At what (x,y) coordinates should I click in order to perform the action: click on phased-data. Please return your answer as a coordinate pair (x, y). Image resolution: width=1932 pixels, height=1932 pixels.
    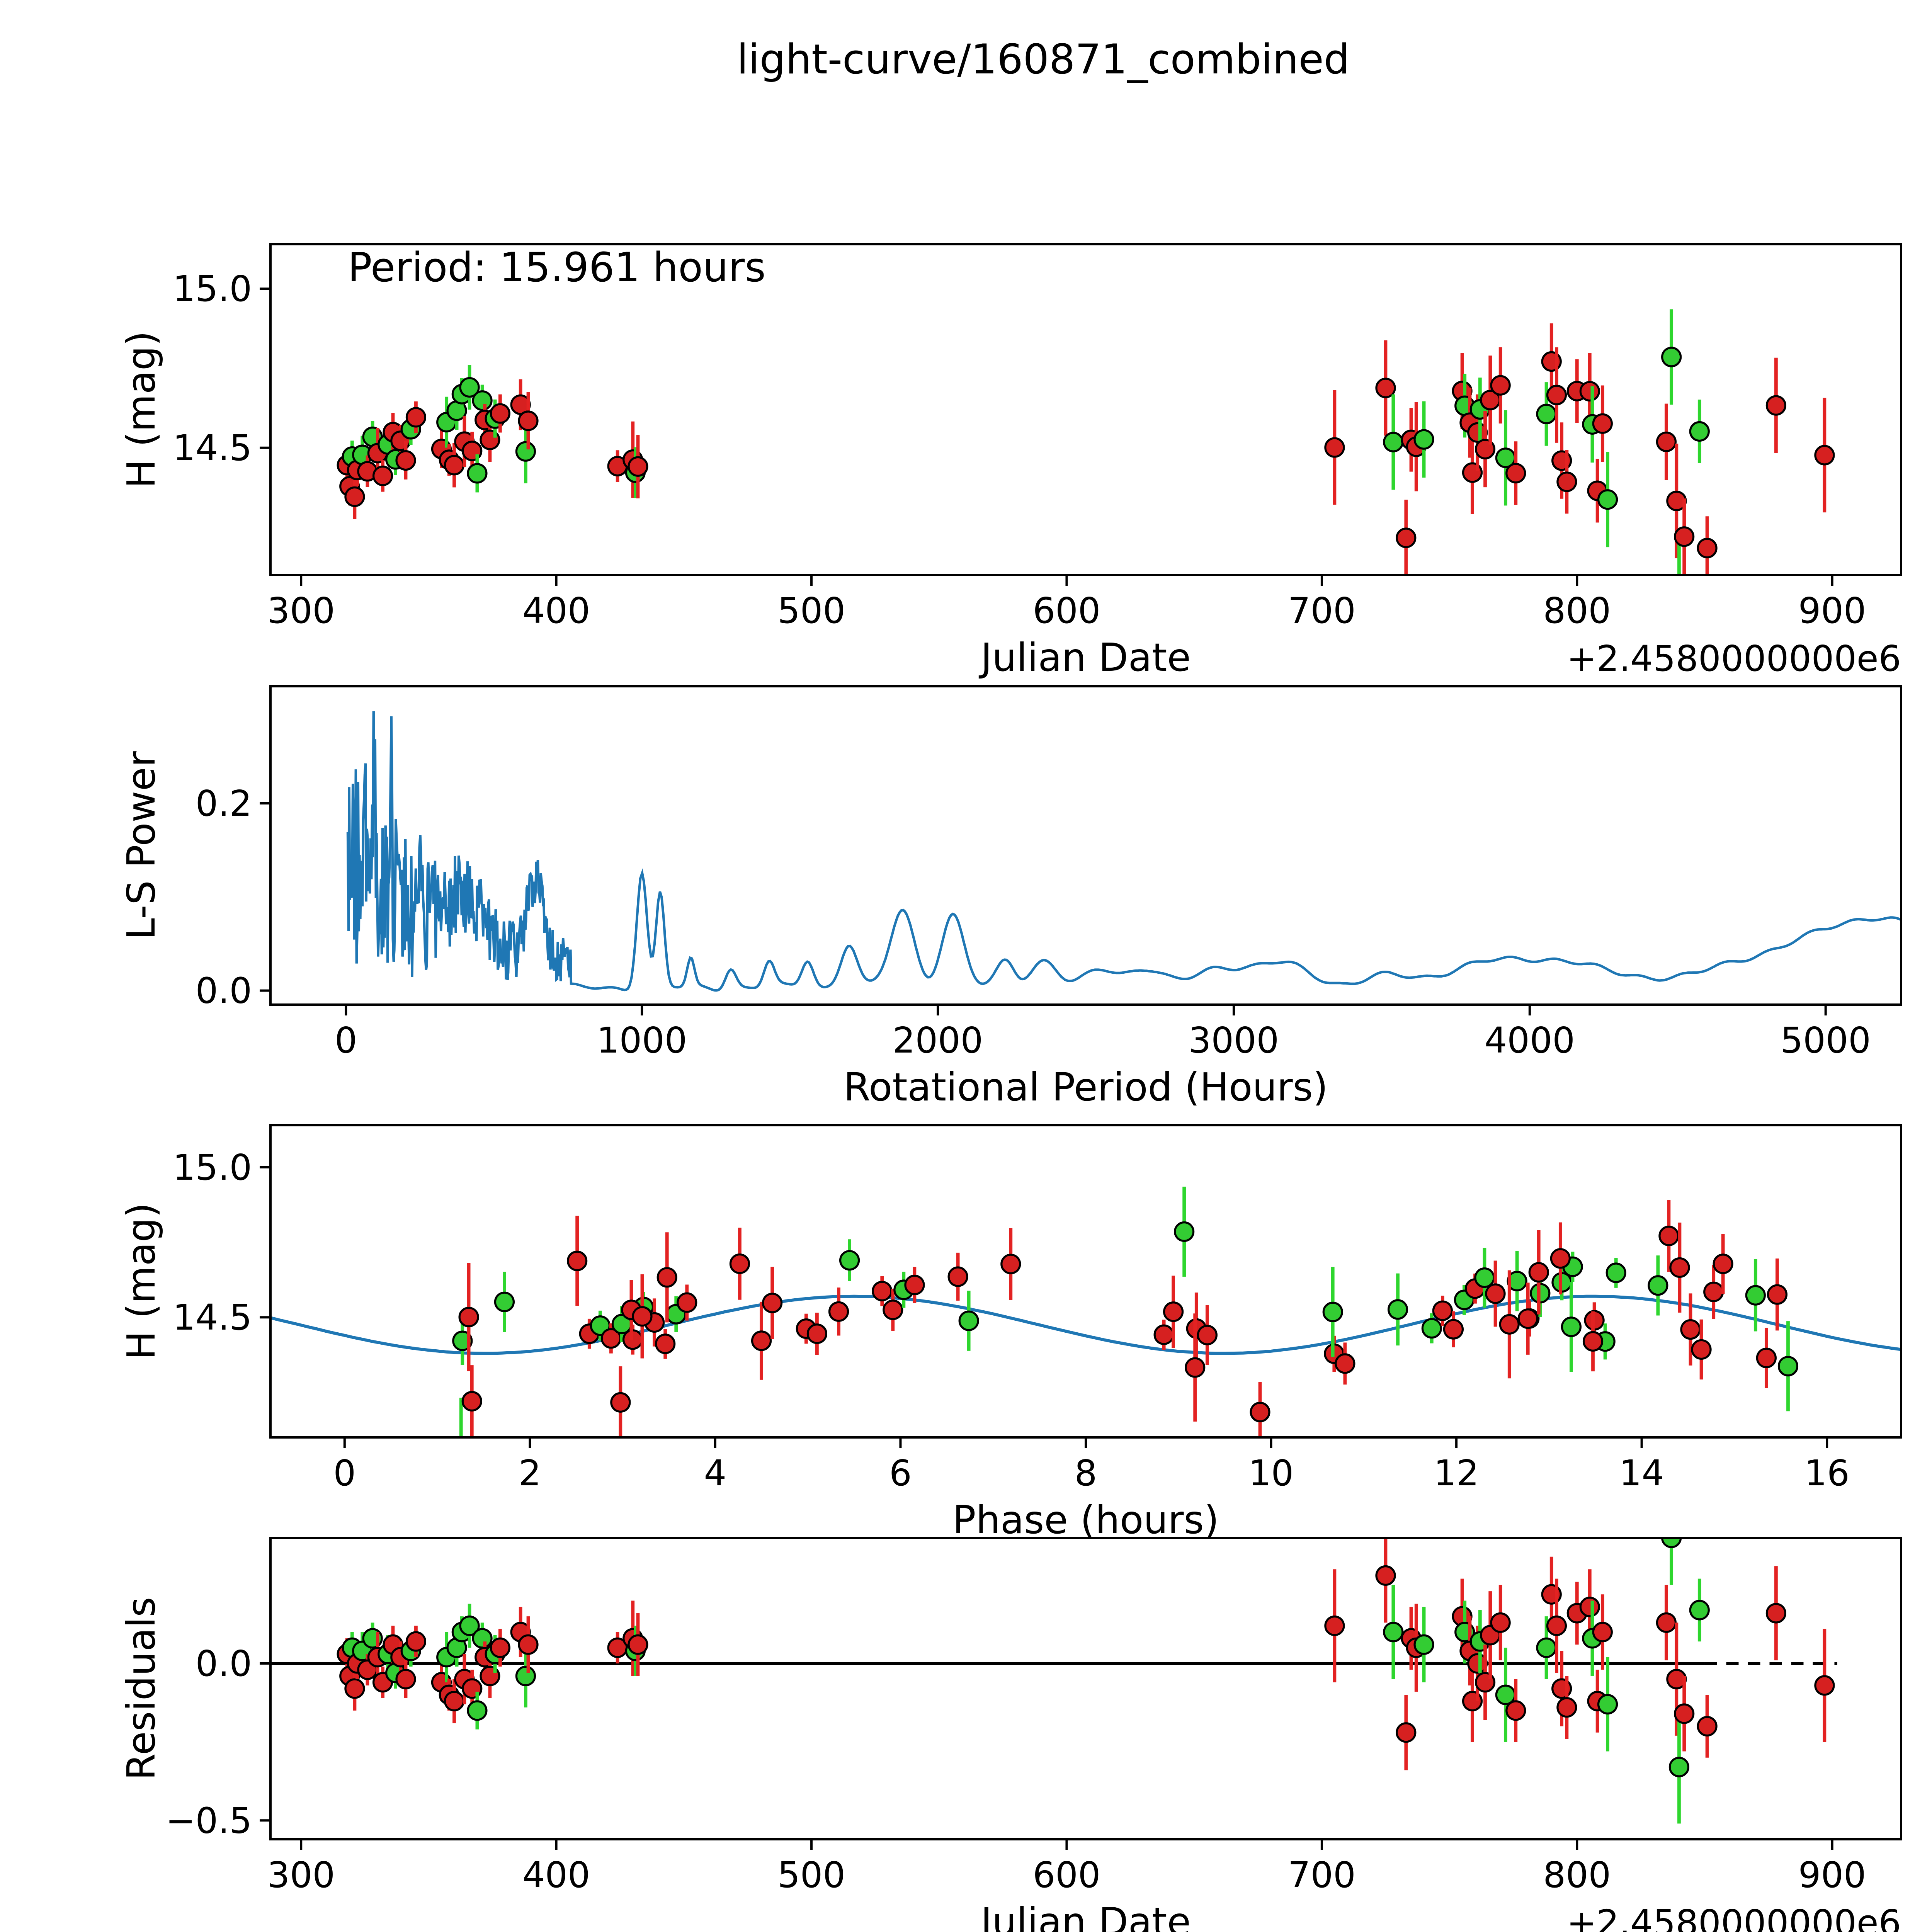
    Looking at the image, I should click on (1085, 1312).